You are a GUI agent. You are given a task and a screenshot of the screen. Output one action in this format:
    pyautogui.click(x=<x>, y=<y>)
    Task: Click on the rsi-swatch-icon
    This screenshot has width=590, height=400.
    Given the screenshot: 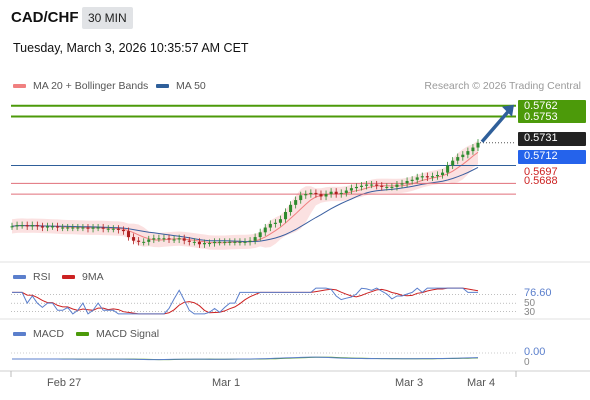 What is the action you would take?
    pyautogui.click(x=19, y=277)
    